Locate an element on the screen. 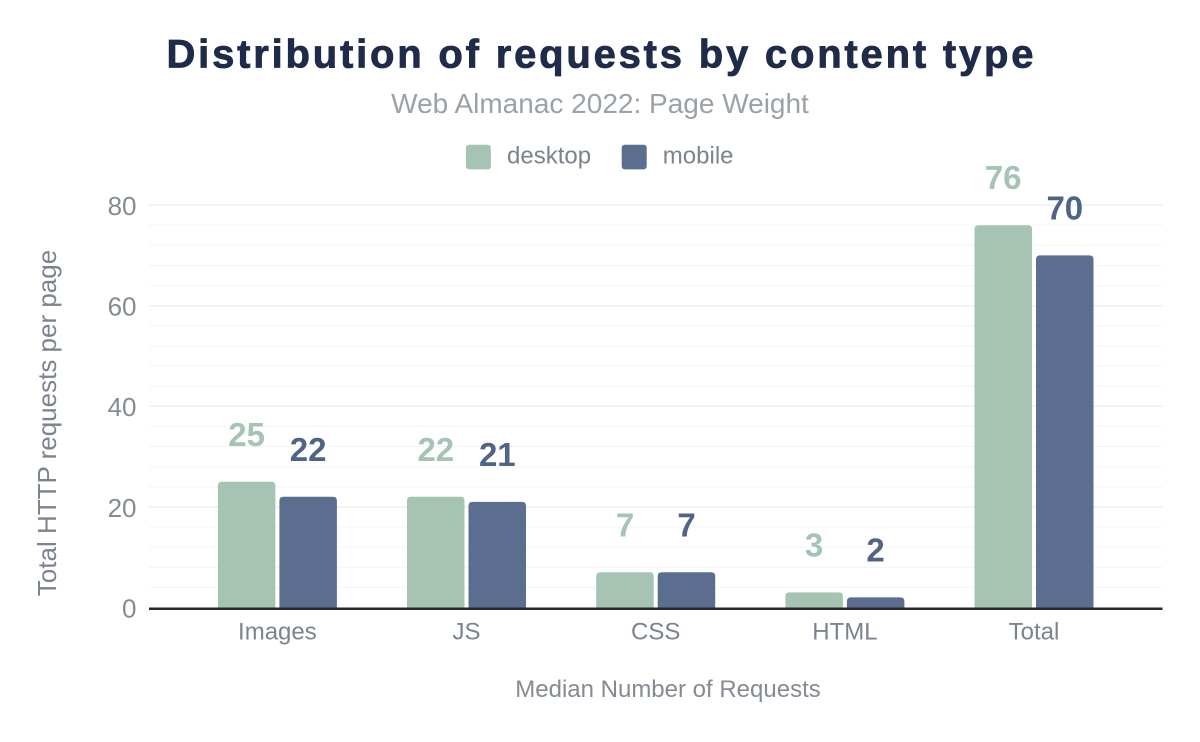 The height and width of the screenshot is (742, 1200). svg-text: 70 is located at coordinates (1064, 207).